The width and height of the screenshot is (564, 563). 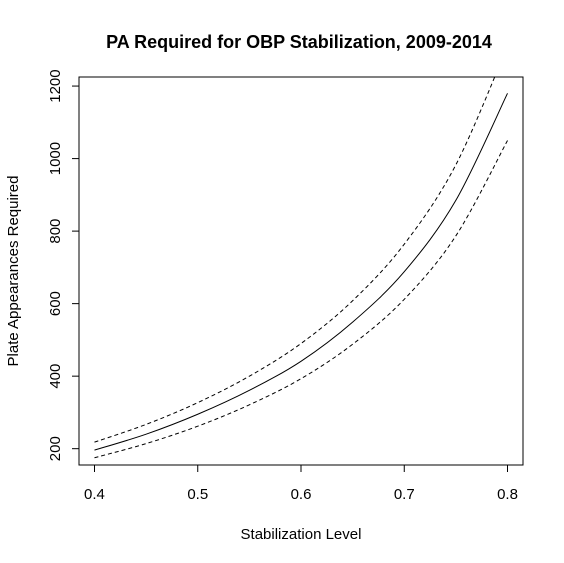 I want to click on x-tick-label: 0.6, so click(x=301, y=494).